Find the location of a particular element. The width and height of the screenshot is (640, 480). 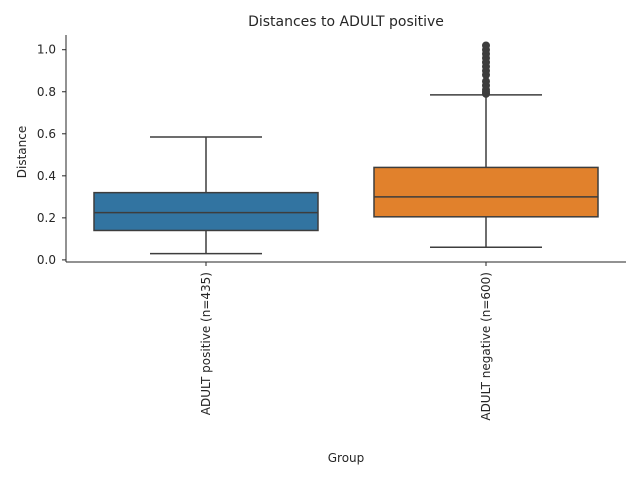

y-tick-label: 0.4 is located at coordinates (46, 176).